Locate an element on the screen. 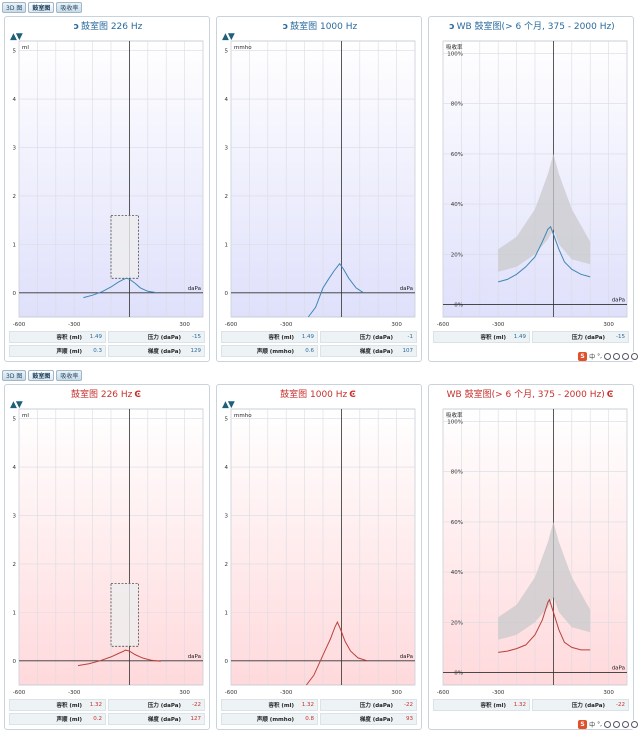 The image size is (640, 735). result-value: 129 is located at coordinates (196, 351).